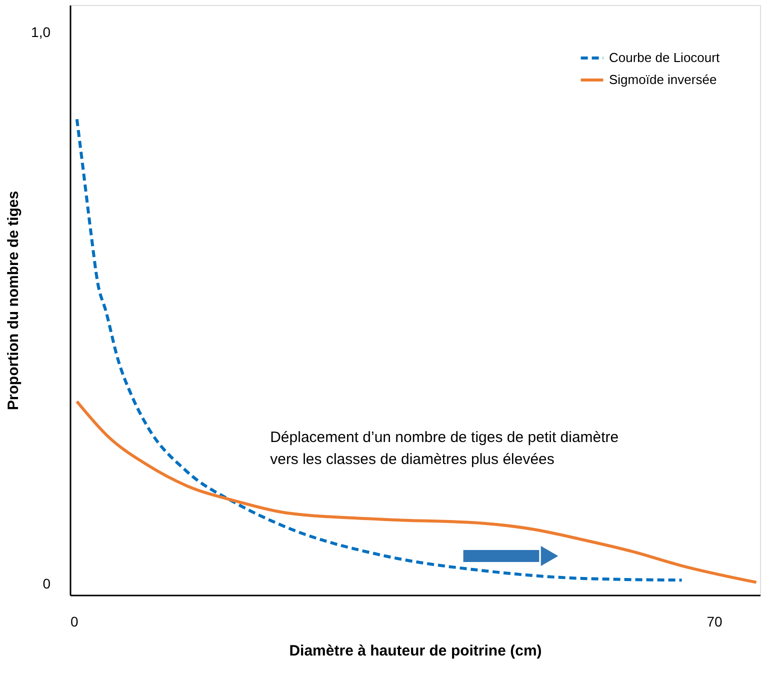 Image resolution: width=780 pixels, height=700 pixels. What do you see at coordinates (664, 57) in the screenshot?
I see `legend-label: Courbe de Liocourt` at bounding box center [664, 57].